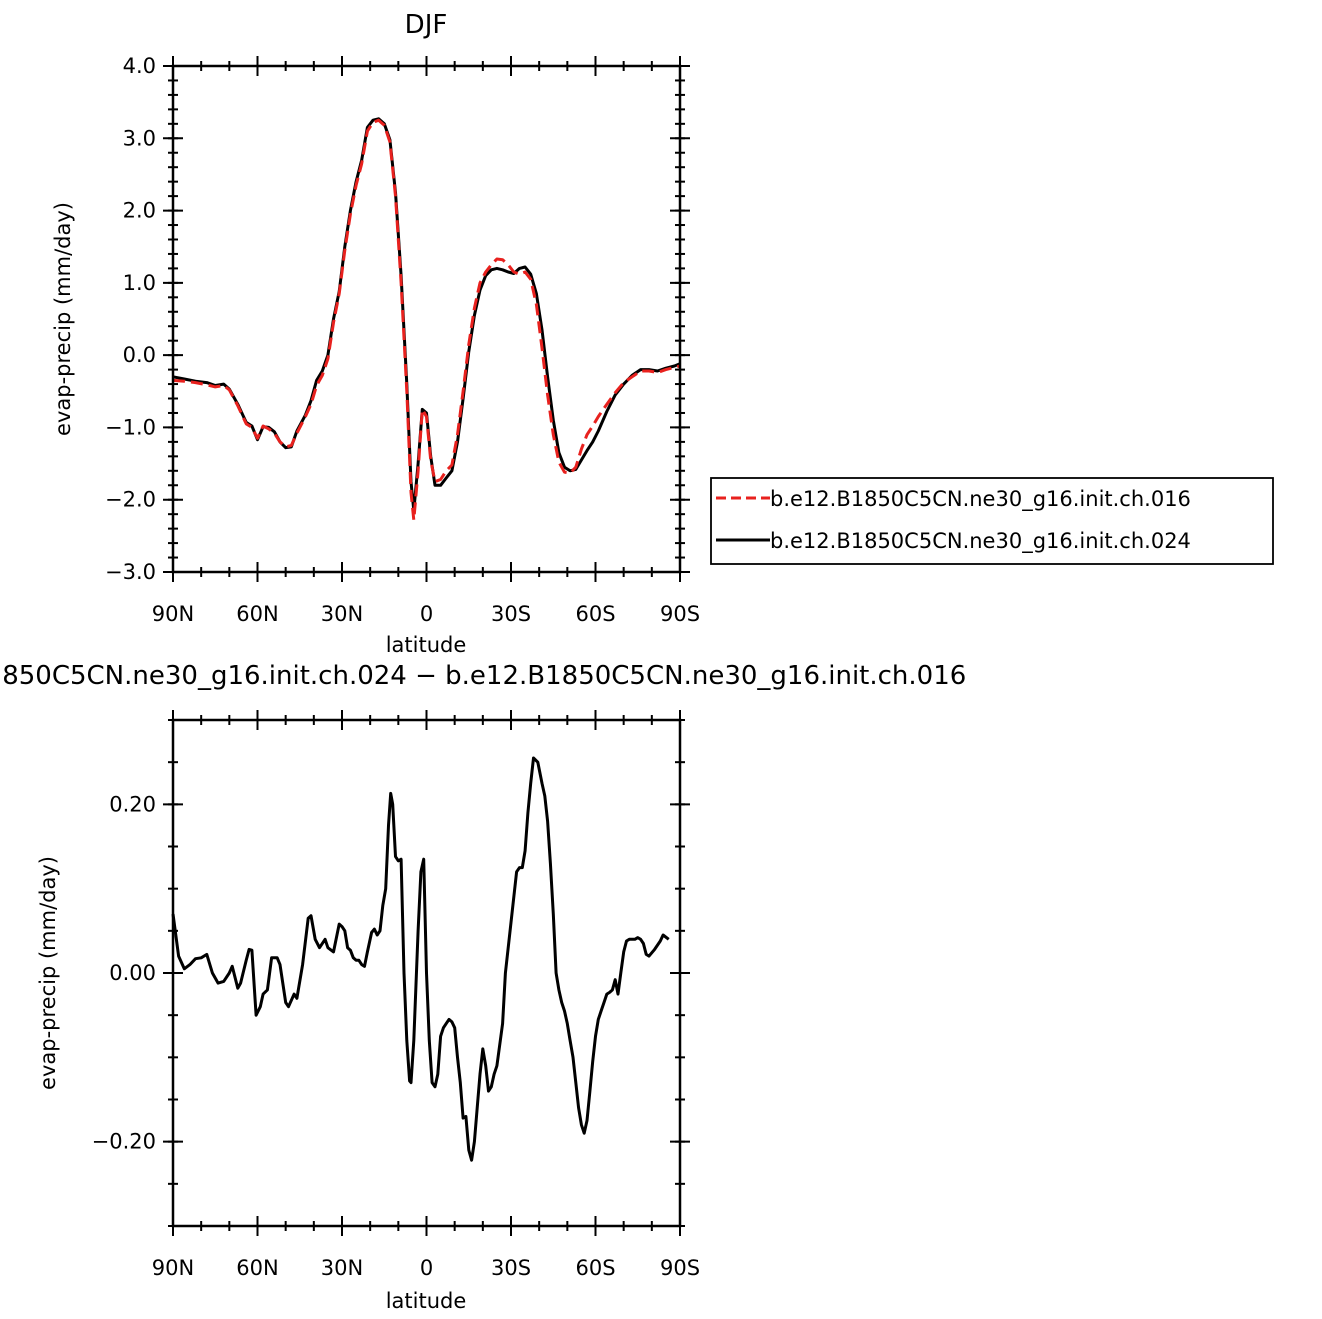 Image resolution: width=1322 pixels, height=1319 pixels. I want to click on y-tick-label: −0.20, so click(124, 1142).